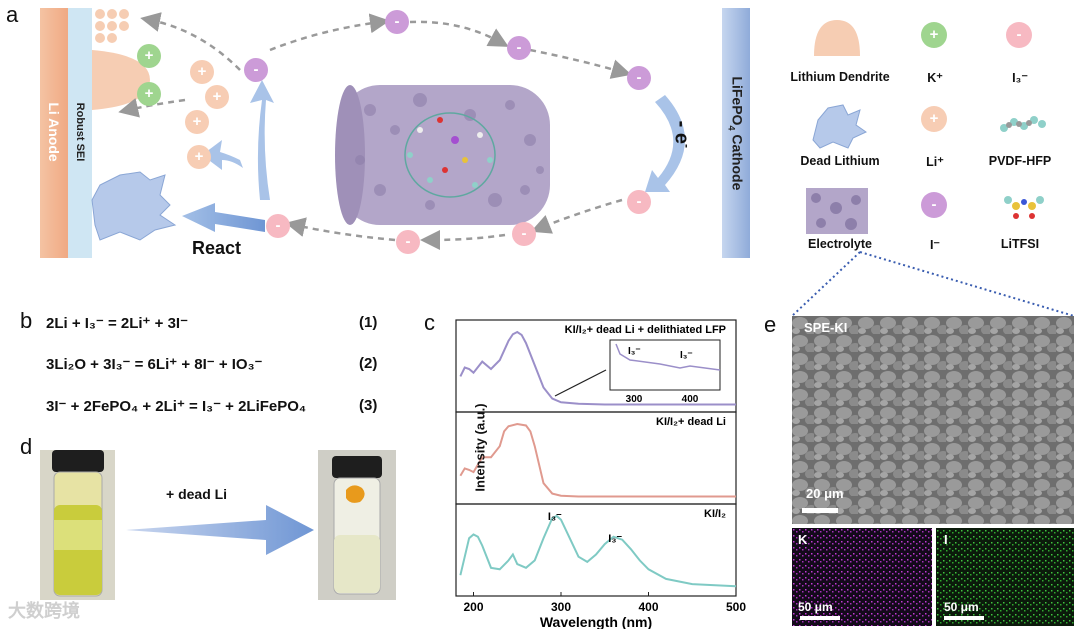 The height and width of the screenshot is (629, 1080). What do you see at coordinates (934, 205) in the screenshot?
I see `iodide-legend-icon: -` at bounding box center [934, 205].